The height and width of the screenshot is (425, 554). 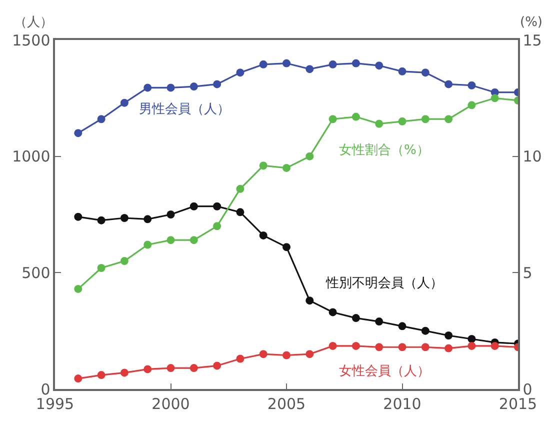 What do you see at coordinates (532, 157) in the screenshot?
I see `y2-tick-label: 10` at bounding box center [532, 157].